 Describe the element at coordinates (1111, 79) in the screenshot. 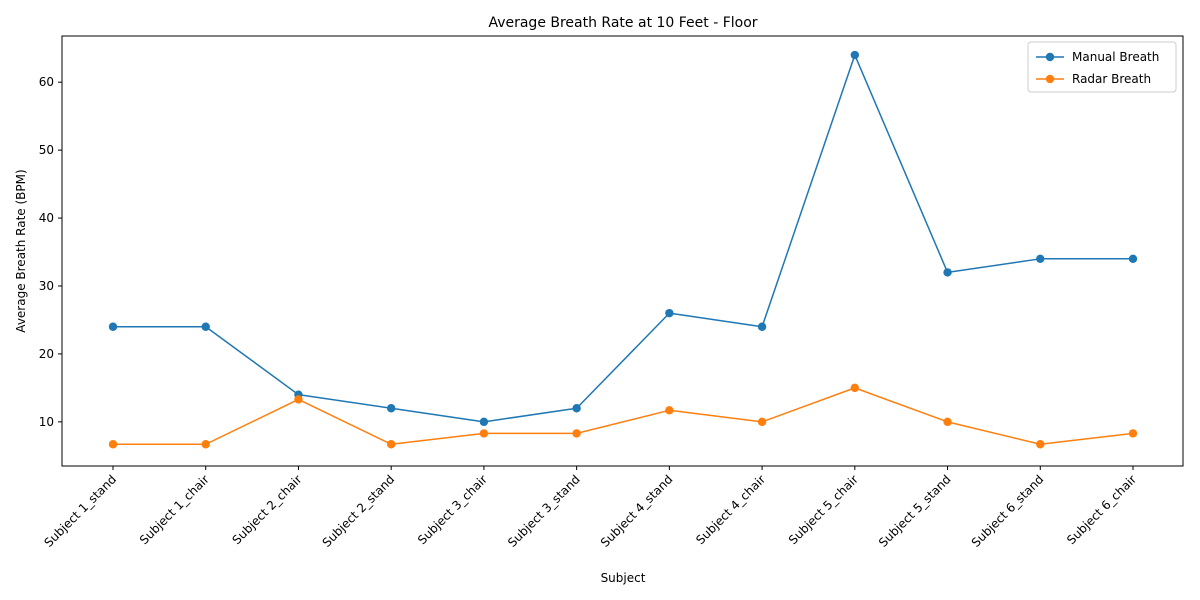

I see `legend-label: Radar Breath` at that location.